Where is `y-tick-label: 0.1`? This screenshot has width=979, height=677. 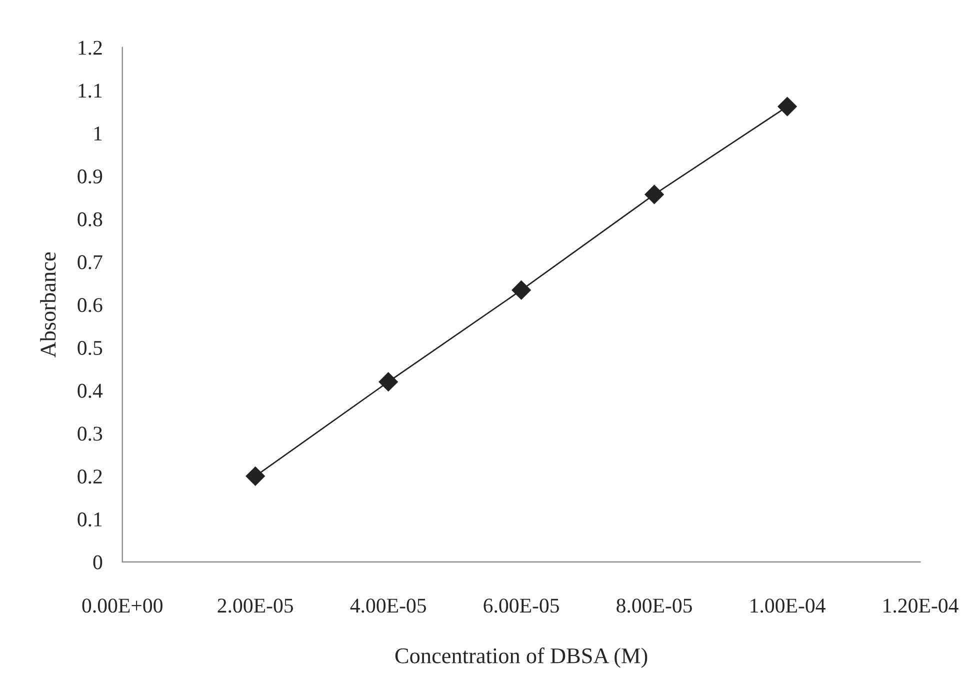 y-tick-label: 0.1 is located at coordinates (90, 519).